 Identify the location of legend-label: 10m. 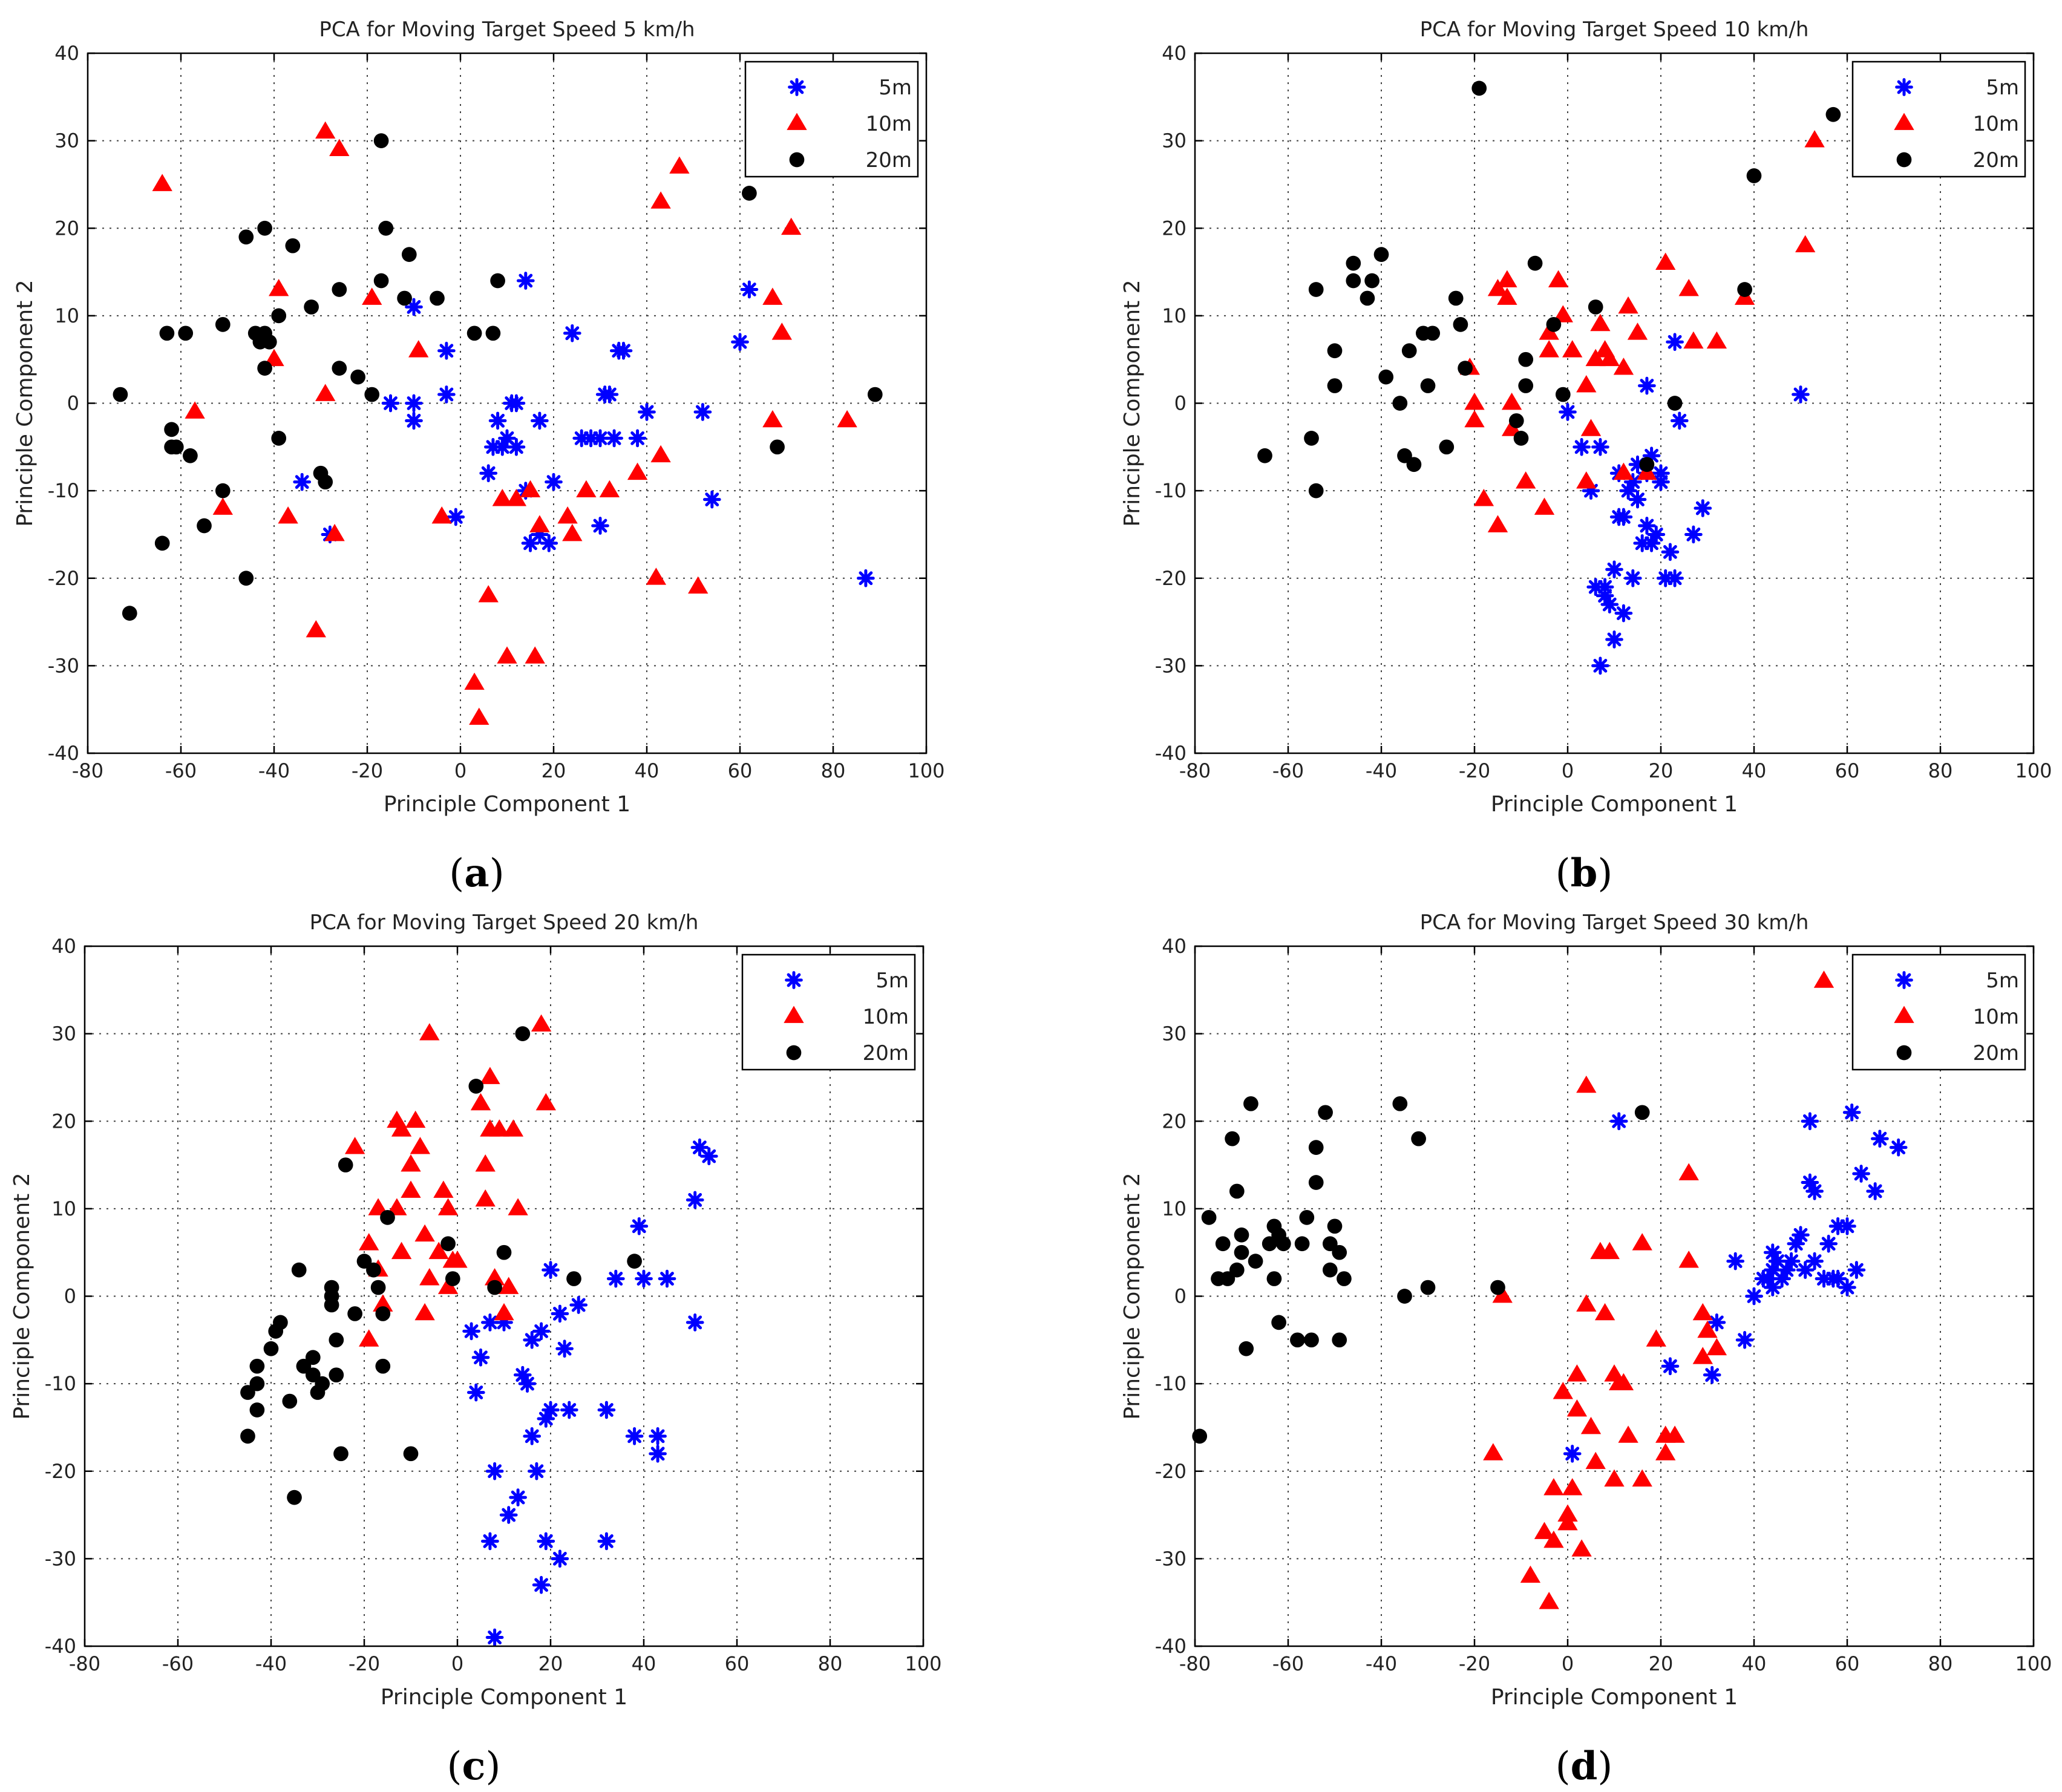
(886, 1017).